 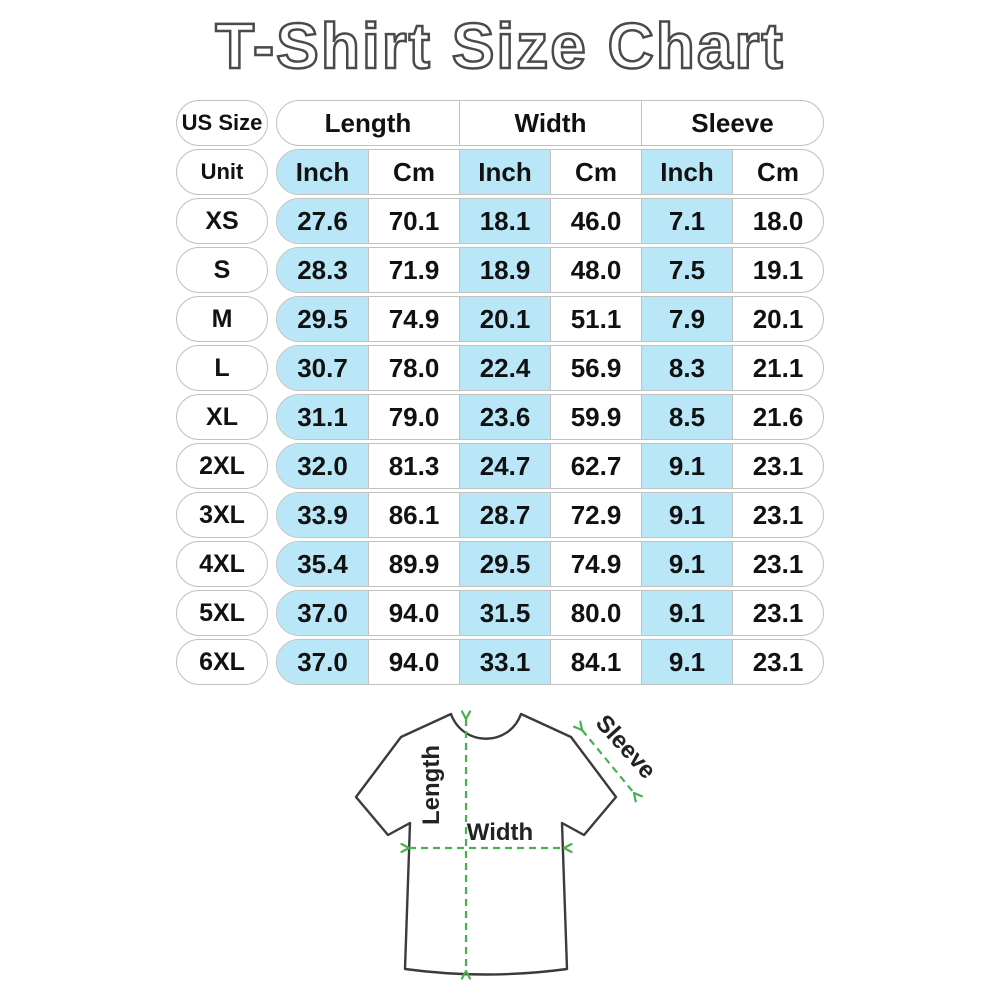 What do you see at coordinates (322, 221) in the screenshot?
I see `value-cell: 27.6` at bounding box center [322, 221].